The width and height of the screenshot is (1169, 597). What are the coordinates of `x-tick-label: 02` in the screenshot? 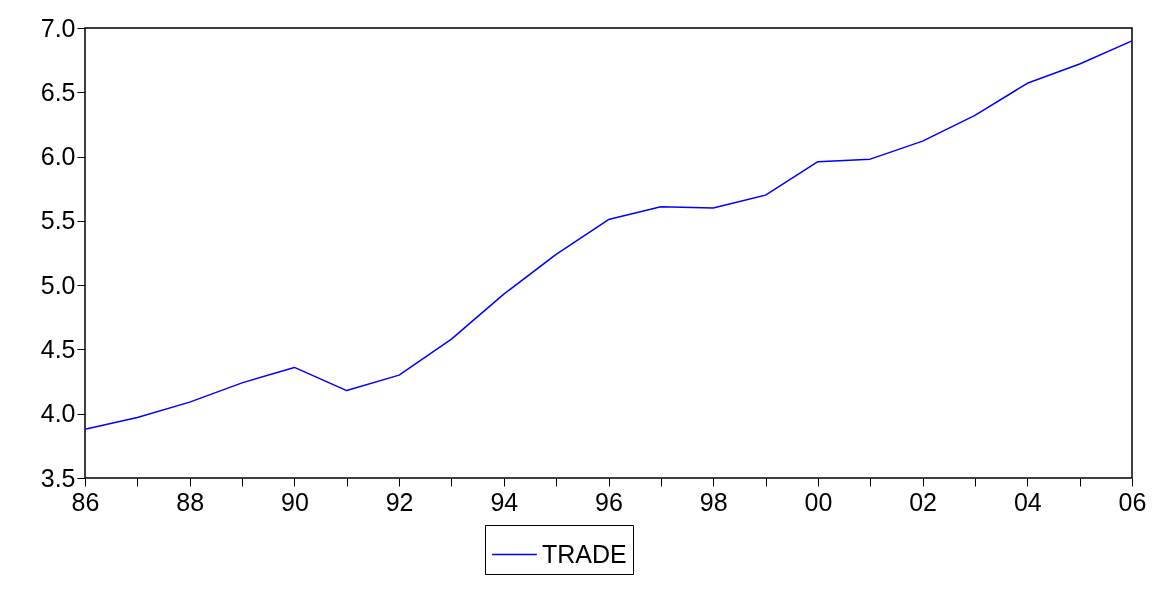 It's located at (923, 501).